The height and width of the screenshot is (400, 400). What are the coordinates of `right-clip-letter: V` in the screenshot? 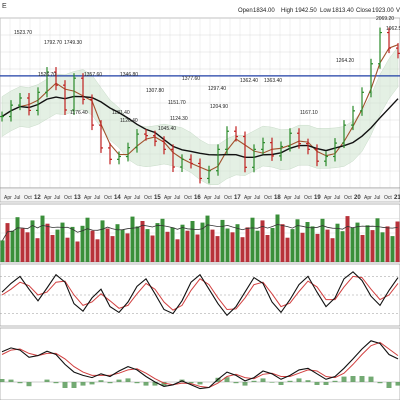 It's located at (398, 11).